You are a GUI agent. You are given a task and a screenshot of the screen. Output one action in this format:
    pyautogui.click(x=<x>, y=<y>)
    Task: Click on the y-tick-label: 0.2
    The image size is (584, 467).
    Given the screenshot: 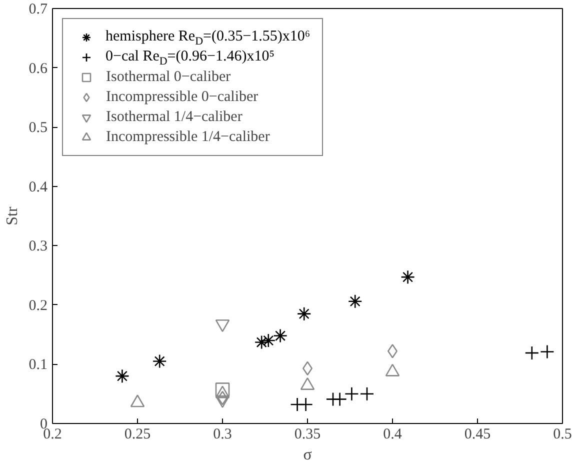 What is the action you would take?
    pyautogui.click(x=38, y=306)
    